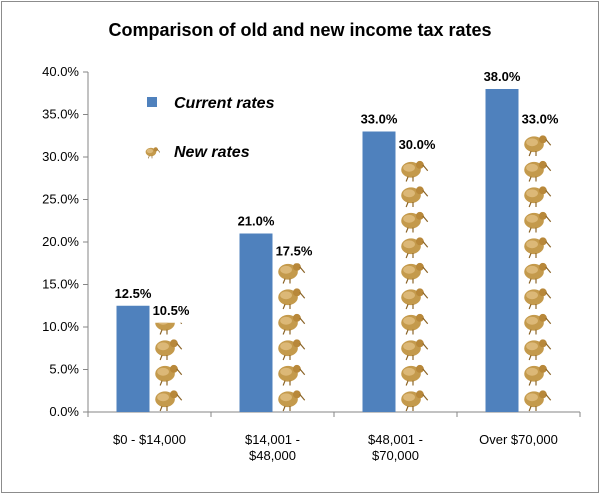 This screenshot has height=494, width=600. What do you see at coordinates (294, 250) in the screenshot?
I see `data-label-new-rates: 17.5%` at bounding box center [294, 250].